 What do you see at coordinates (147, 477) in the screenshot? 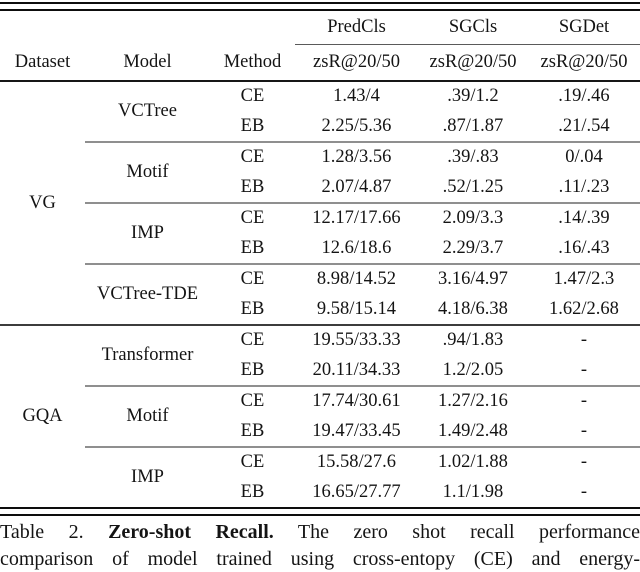
I see `model-label-imp-gqa: IMP` at bounding box center [147, 477].